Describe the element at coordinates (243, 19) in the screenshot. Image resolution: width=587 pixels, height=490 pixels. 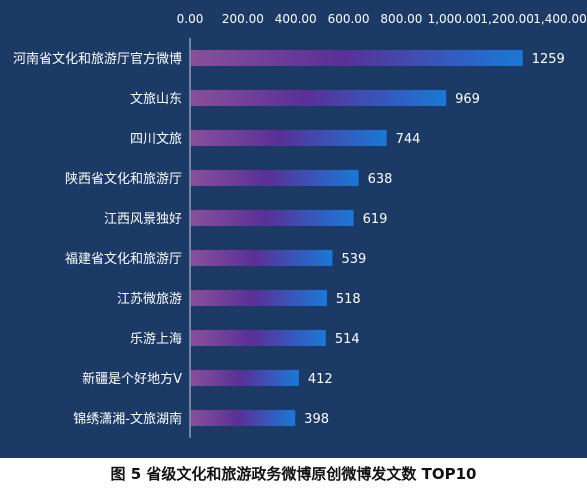
I see `x-tick-label: 200.00` at that location.